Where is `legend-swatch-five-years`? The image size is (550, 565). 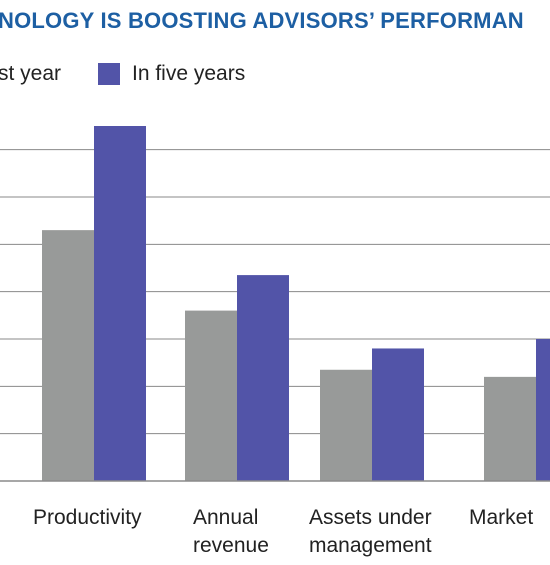 legend-swatch-five-years is located at coordinates (109, 74).